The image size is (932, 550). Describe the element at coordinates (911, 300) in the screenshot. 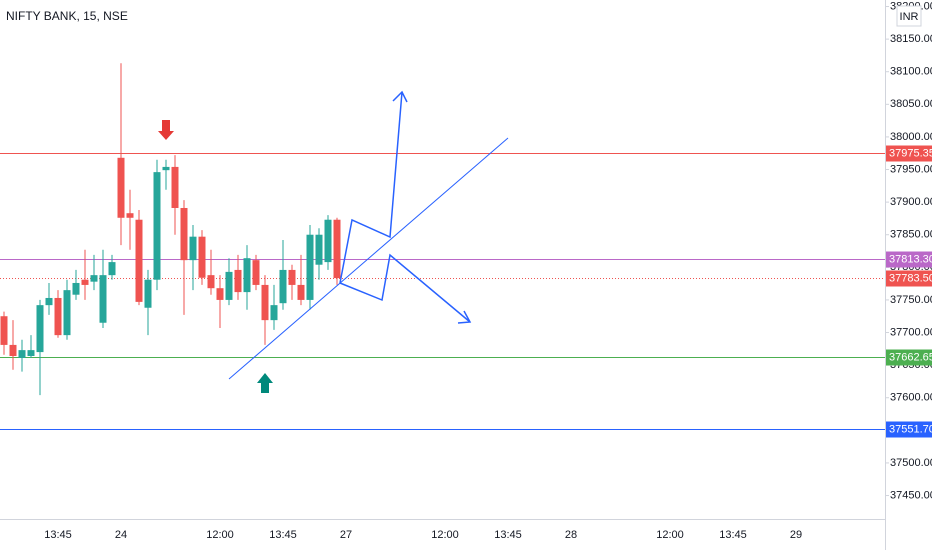

I see `y-tick-label: 37750.00` at that location.